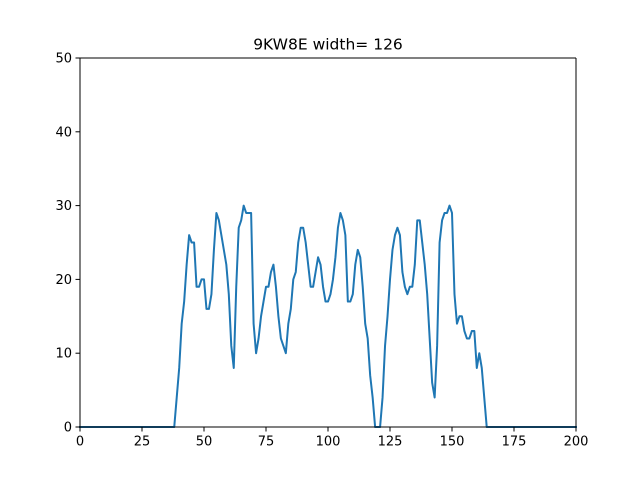 This screenshot has height=480, width=640. I want to click on y-tick-label: 20, so click(63, 280).